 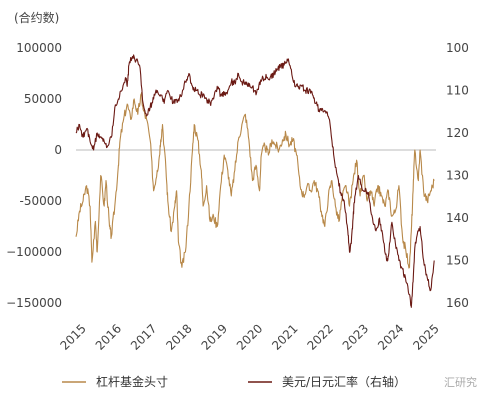 What do you see at coordinates (72, 336) in the screenshot?
I see `x-tick-label: 2015` at bounding box center [72, 336].